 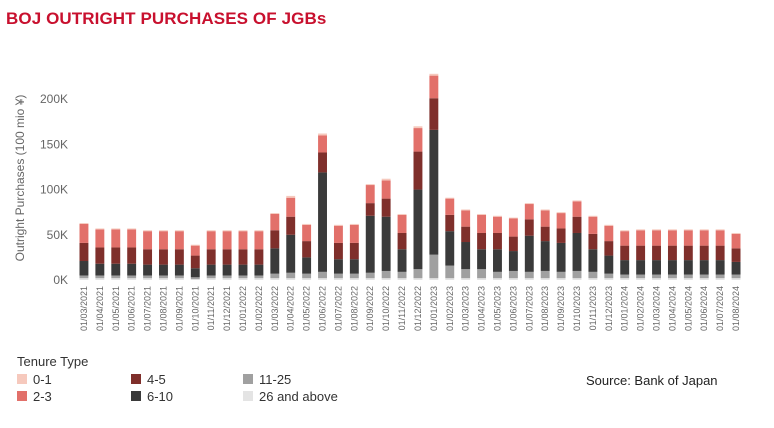 What do you see at coordinates (259, 308) in the screenshot?
I see `x-tick-label: 01/02/2022` at bounding box center [259, 308].